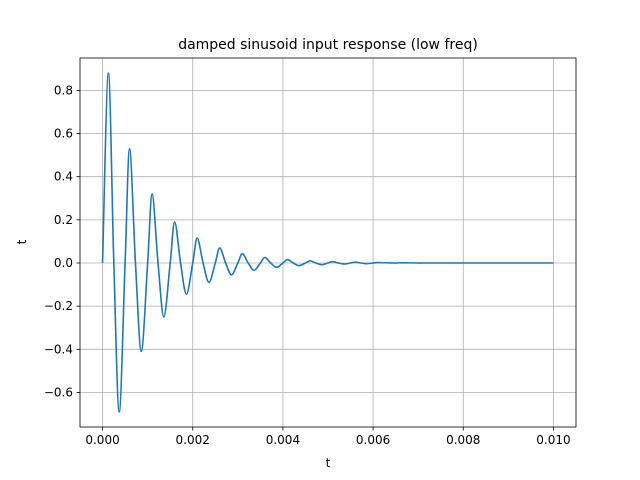 The height and width of the screenshot is (480, 640). What do you see at coordinates (63, 263) in the screenshot?
I see `y-tick-label: 0.0` at bounding box center [63, 263].